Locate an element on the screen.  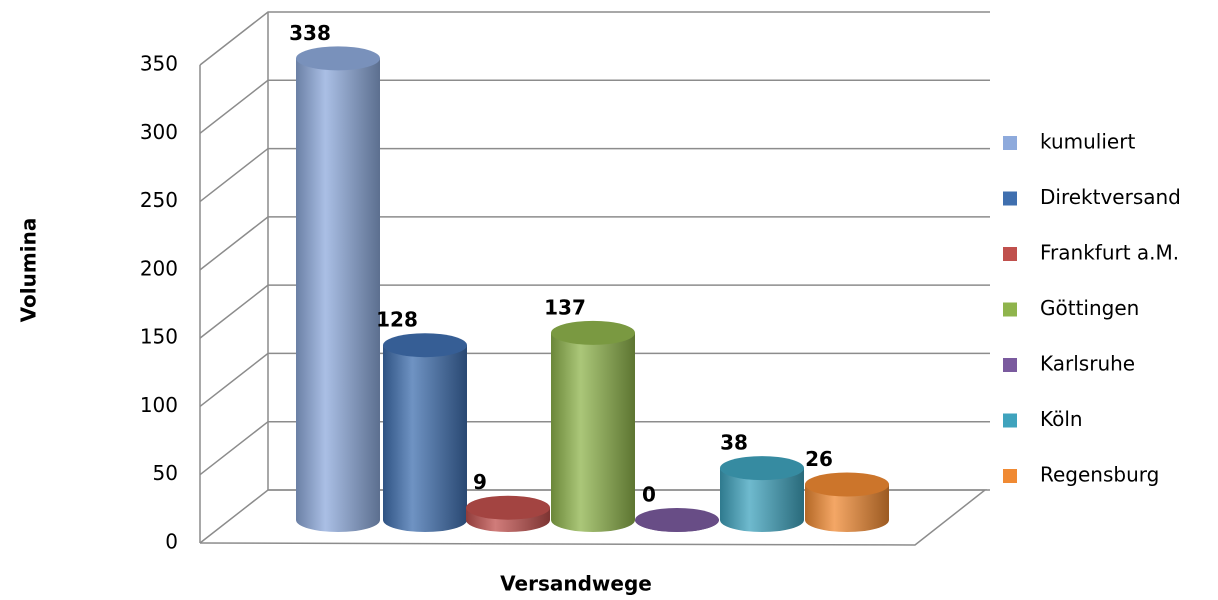
value-label: 0 is located at coordinates (649, 495).